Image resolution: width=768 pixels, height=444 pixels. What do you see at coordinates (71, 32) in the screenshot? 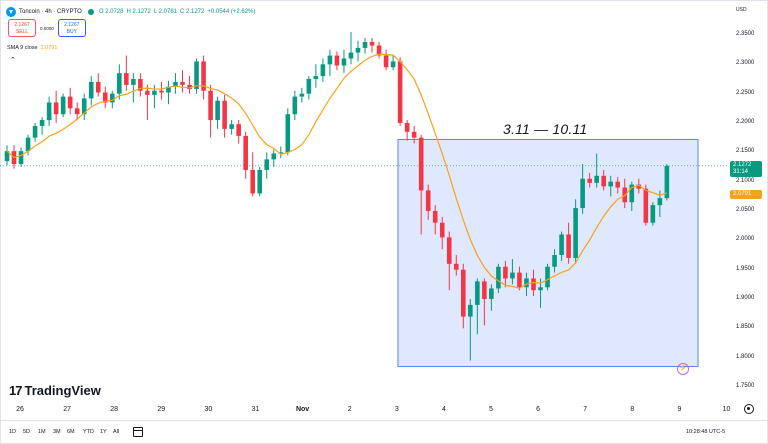
I see `buy-label: BUY` at bounding box center [71, 32].